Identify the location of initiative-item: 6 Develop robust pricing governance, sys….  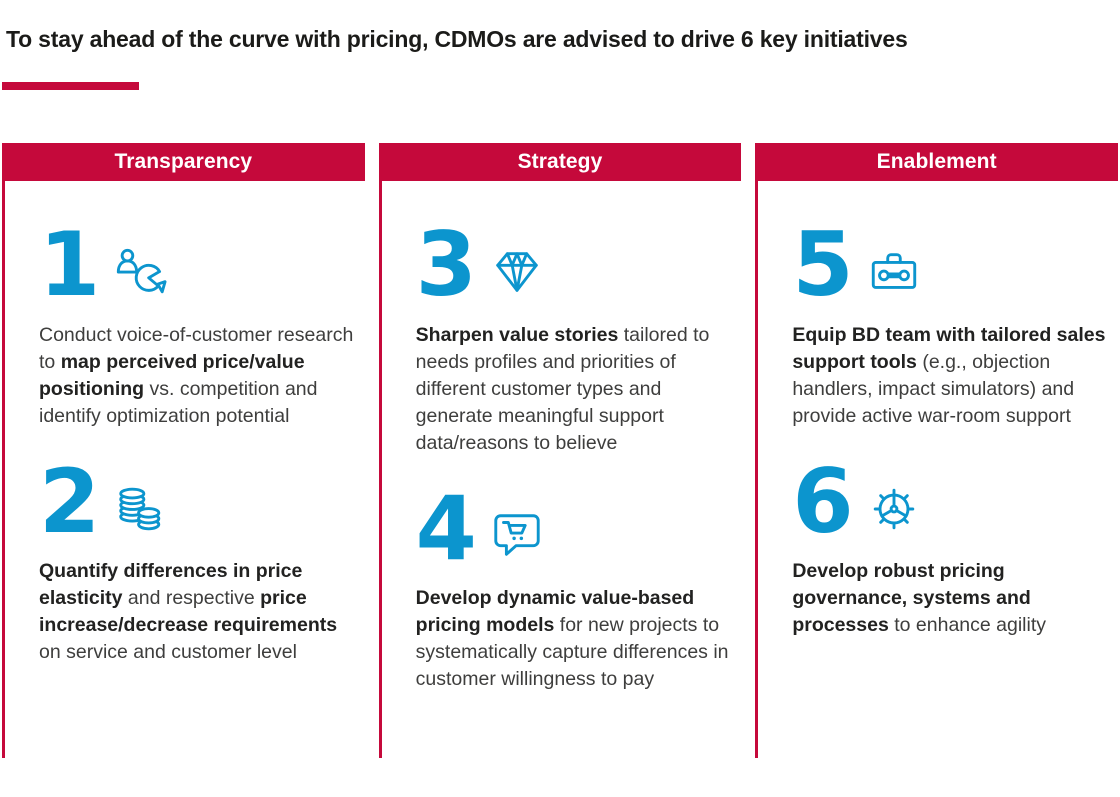
(952, 544).